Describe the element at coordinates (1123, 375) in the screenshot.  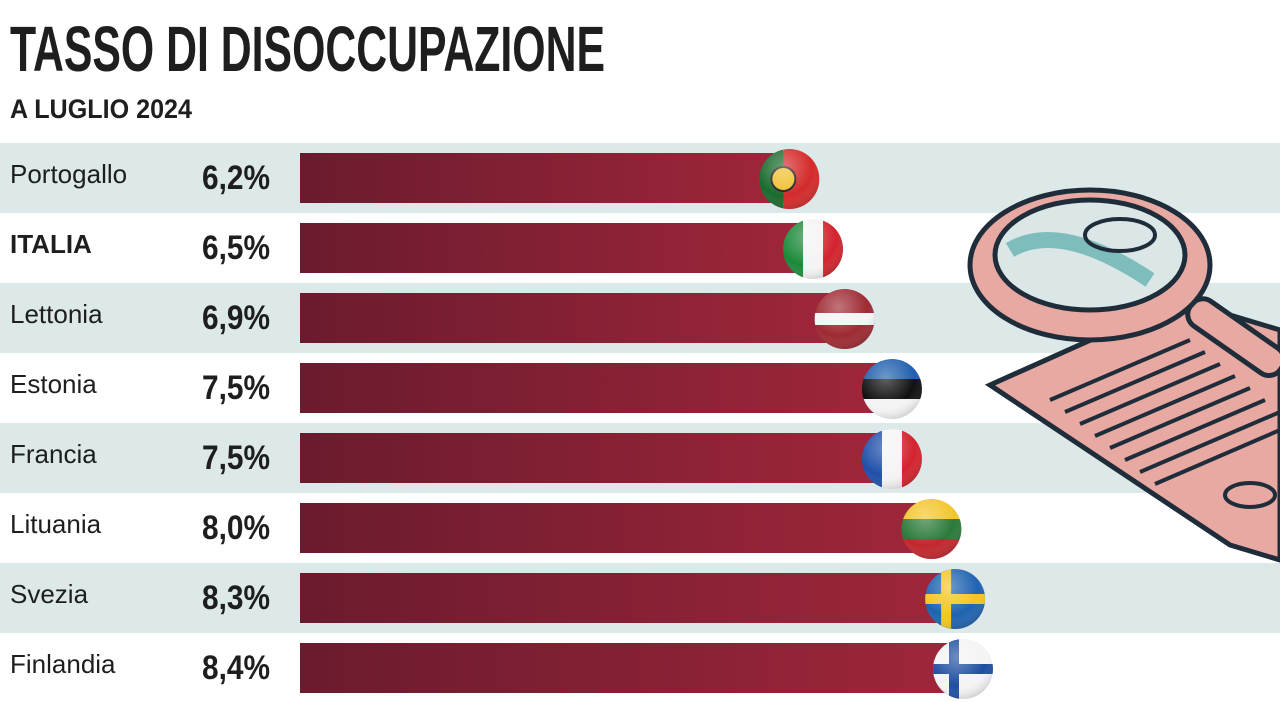
I see `illustration` at that location.